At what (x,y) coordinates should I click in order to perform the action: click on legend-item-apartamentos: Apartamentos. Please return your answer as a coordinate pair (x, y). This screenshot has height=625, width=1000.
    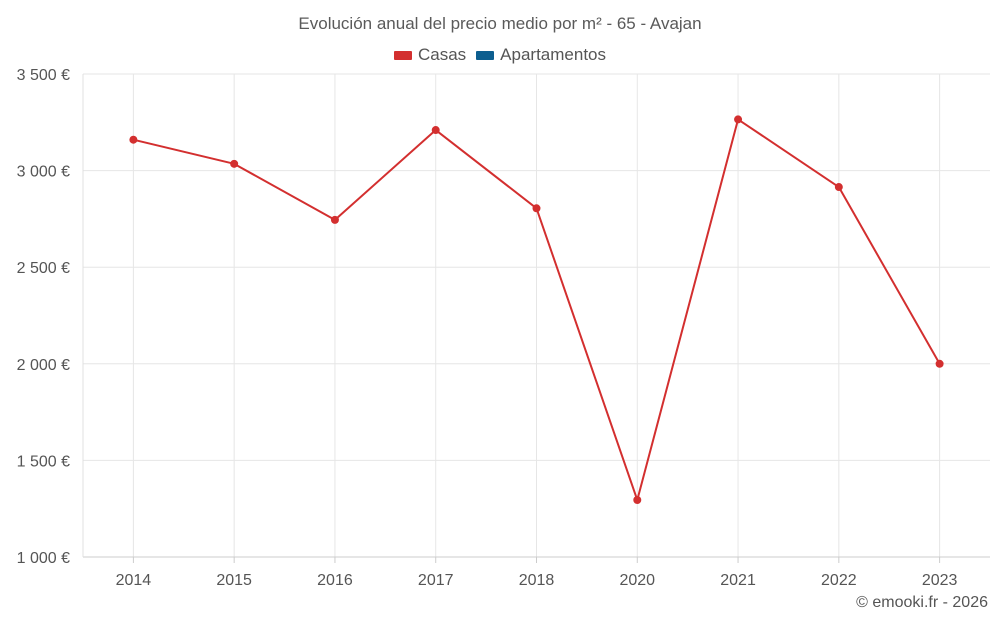
    Looking at the image, I should click on (541, 55).